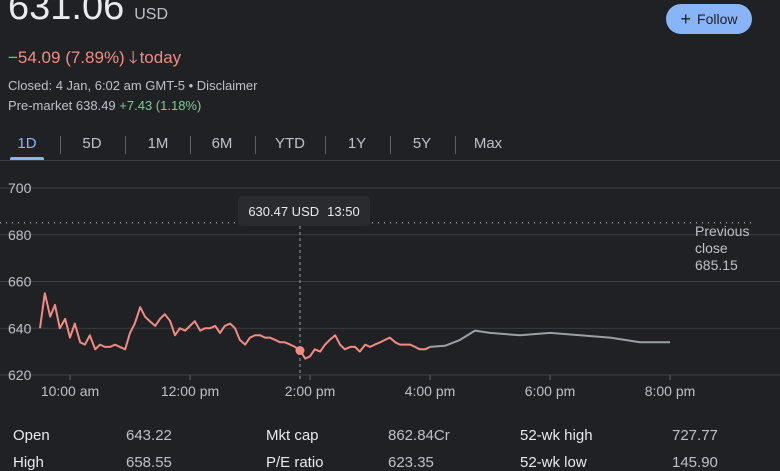 Image resolution: width=780 pixels, height=471 pixels. Describe the element at coordinates (422, 143) in the screenshot. I see `tab-5y: 5Y` at that location.